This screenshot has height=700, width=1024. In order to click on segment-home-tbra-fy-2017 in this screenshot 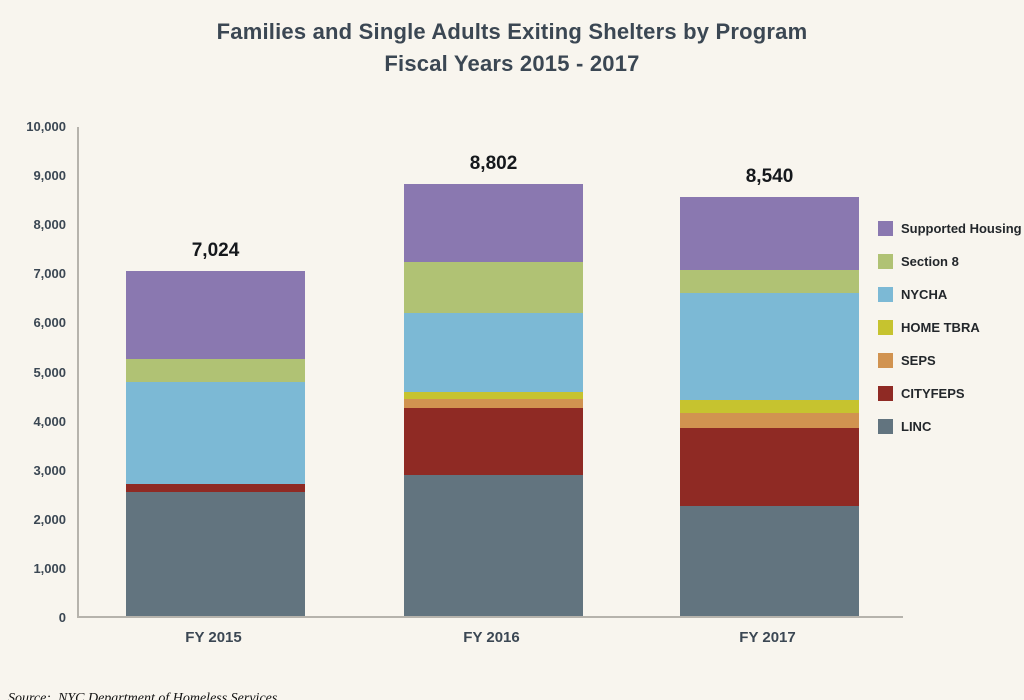, I will do `click(769, 406)`.